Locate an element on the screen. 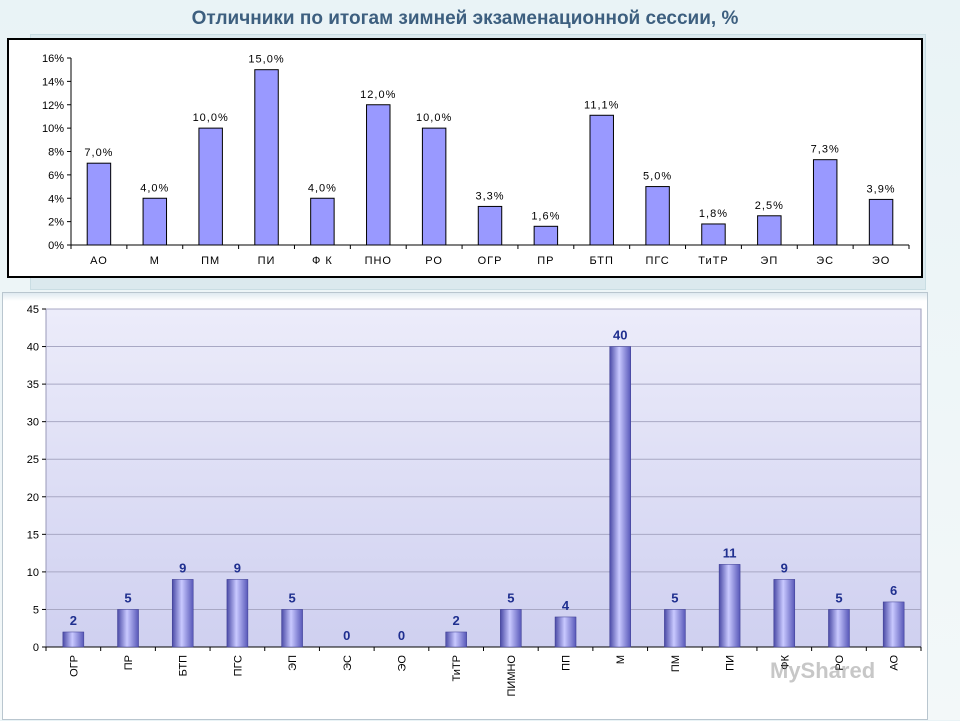 Image resolution: width=960 pixels, height=721 pixels. chart1-y-tick-label: 14% is located at coordinates (53, 82).